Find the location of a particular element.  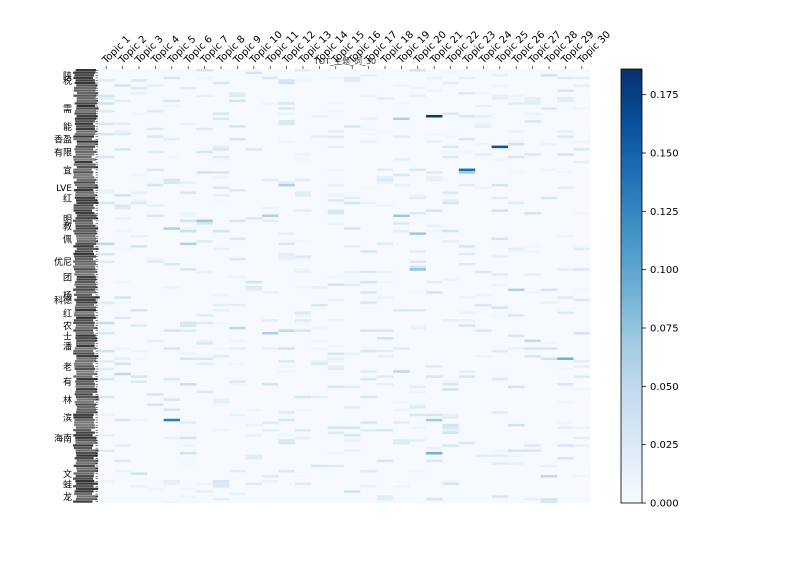

row-label: 蛙 is located at coordinates (67, 484).